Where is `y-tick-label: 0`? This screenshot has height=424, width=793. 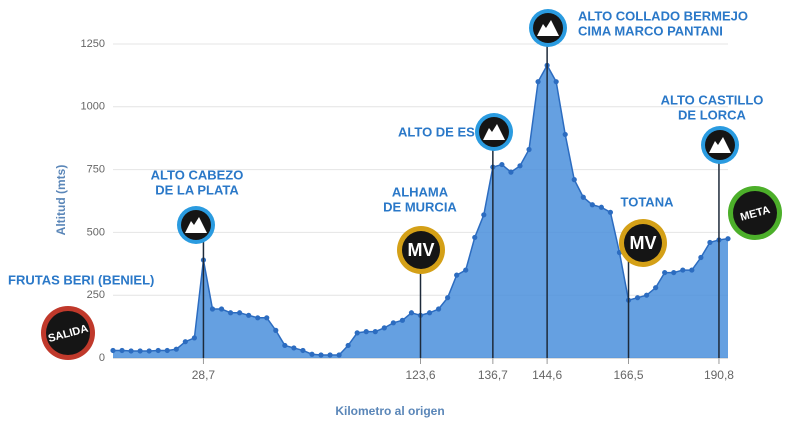 y-tick-label: 0 is located at coordinates (102, 358).